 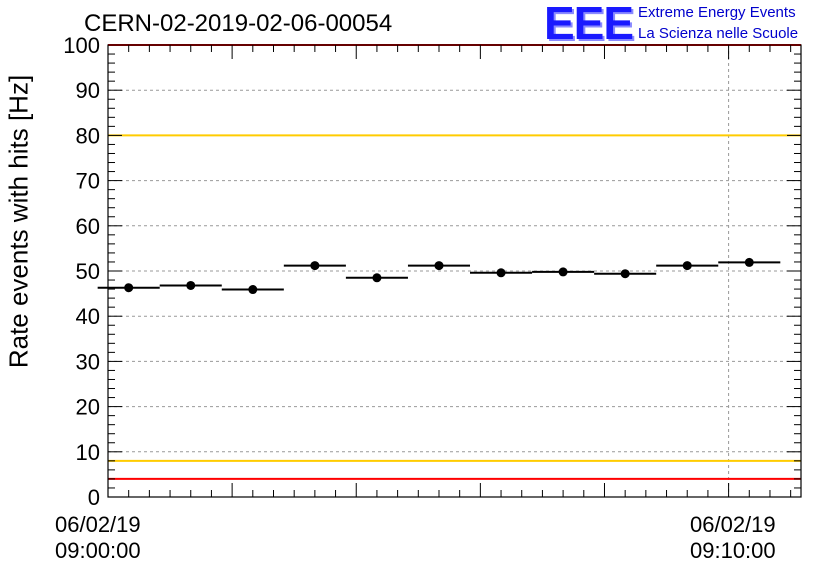 I want to click on y-tick-label: 80, so click(x=88, y=135).